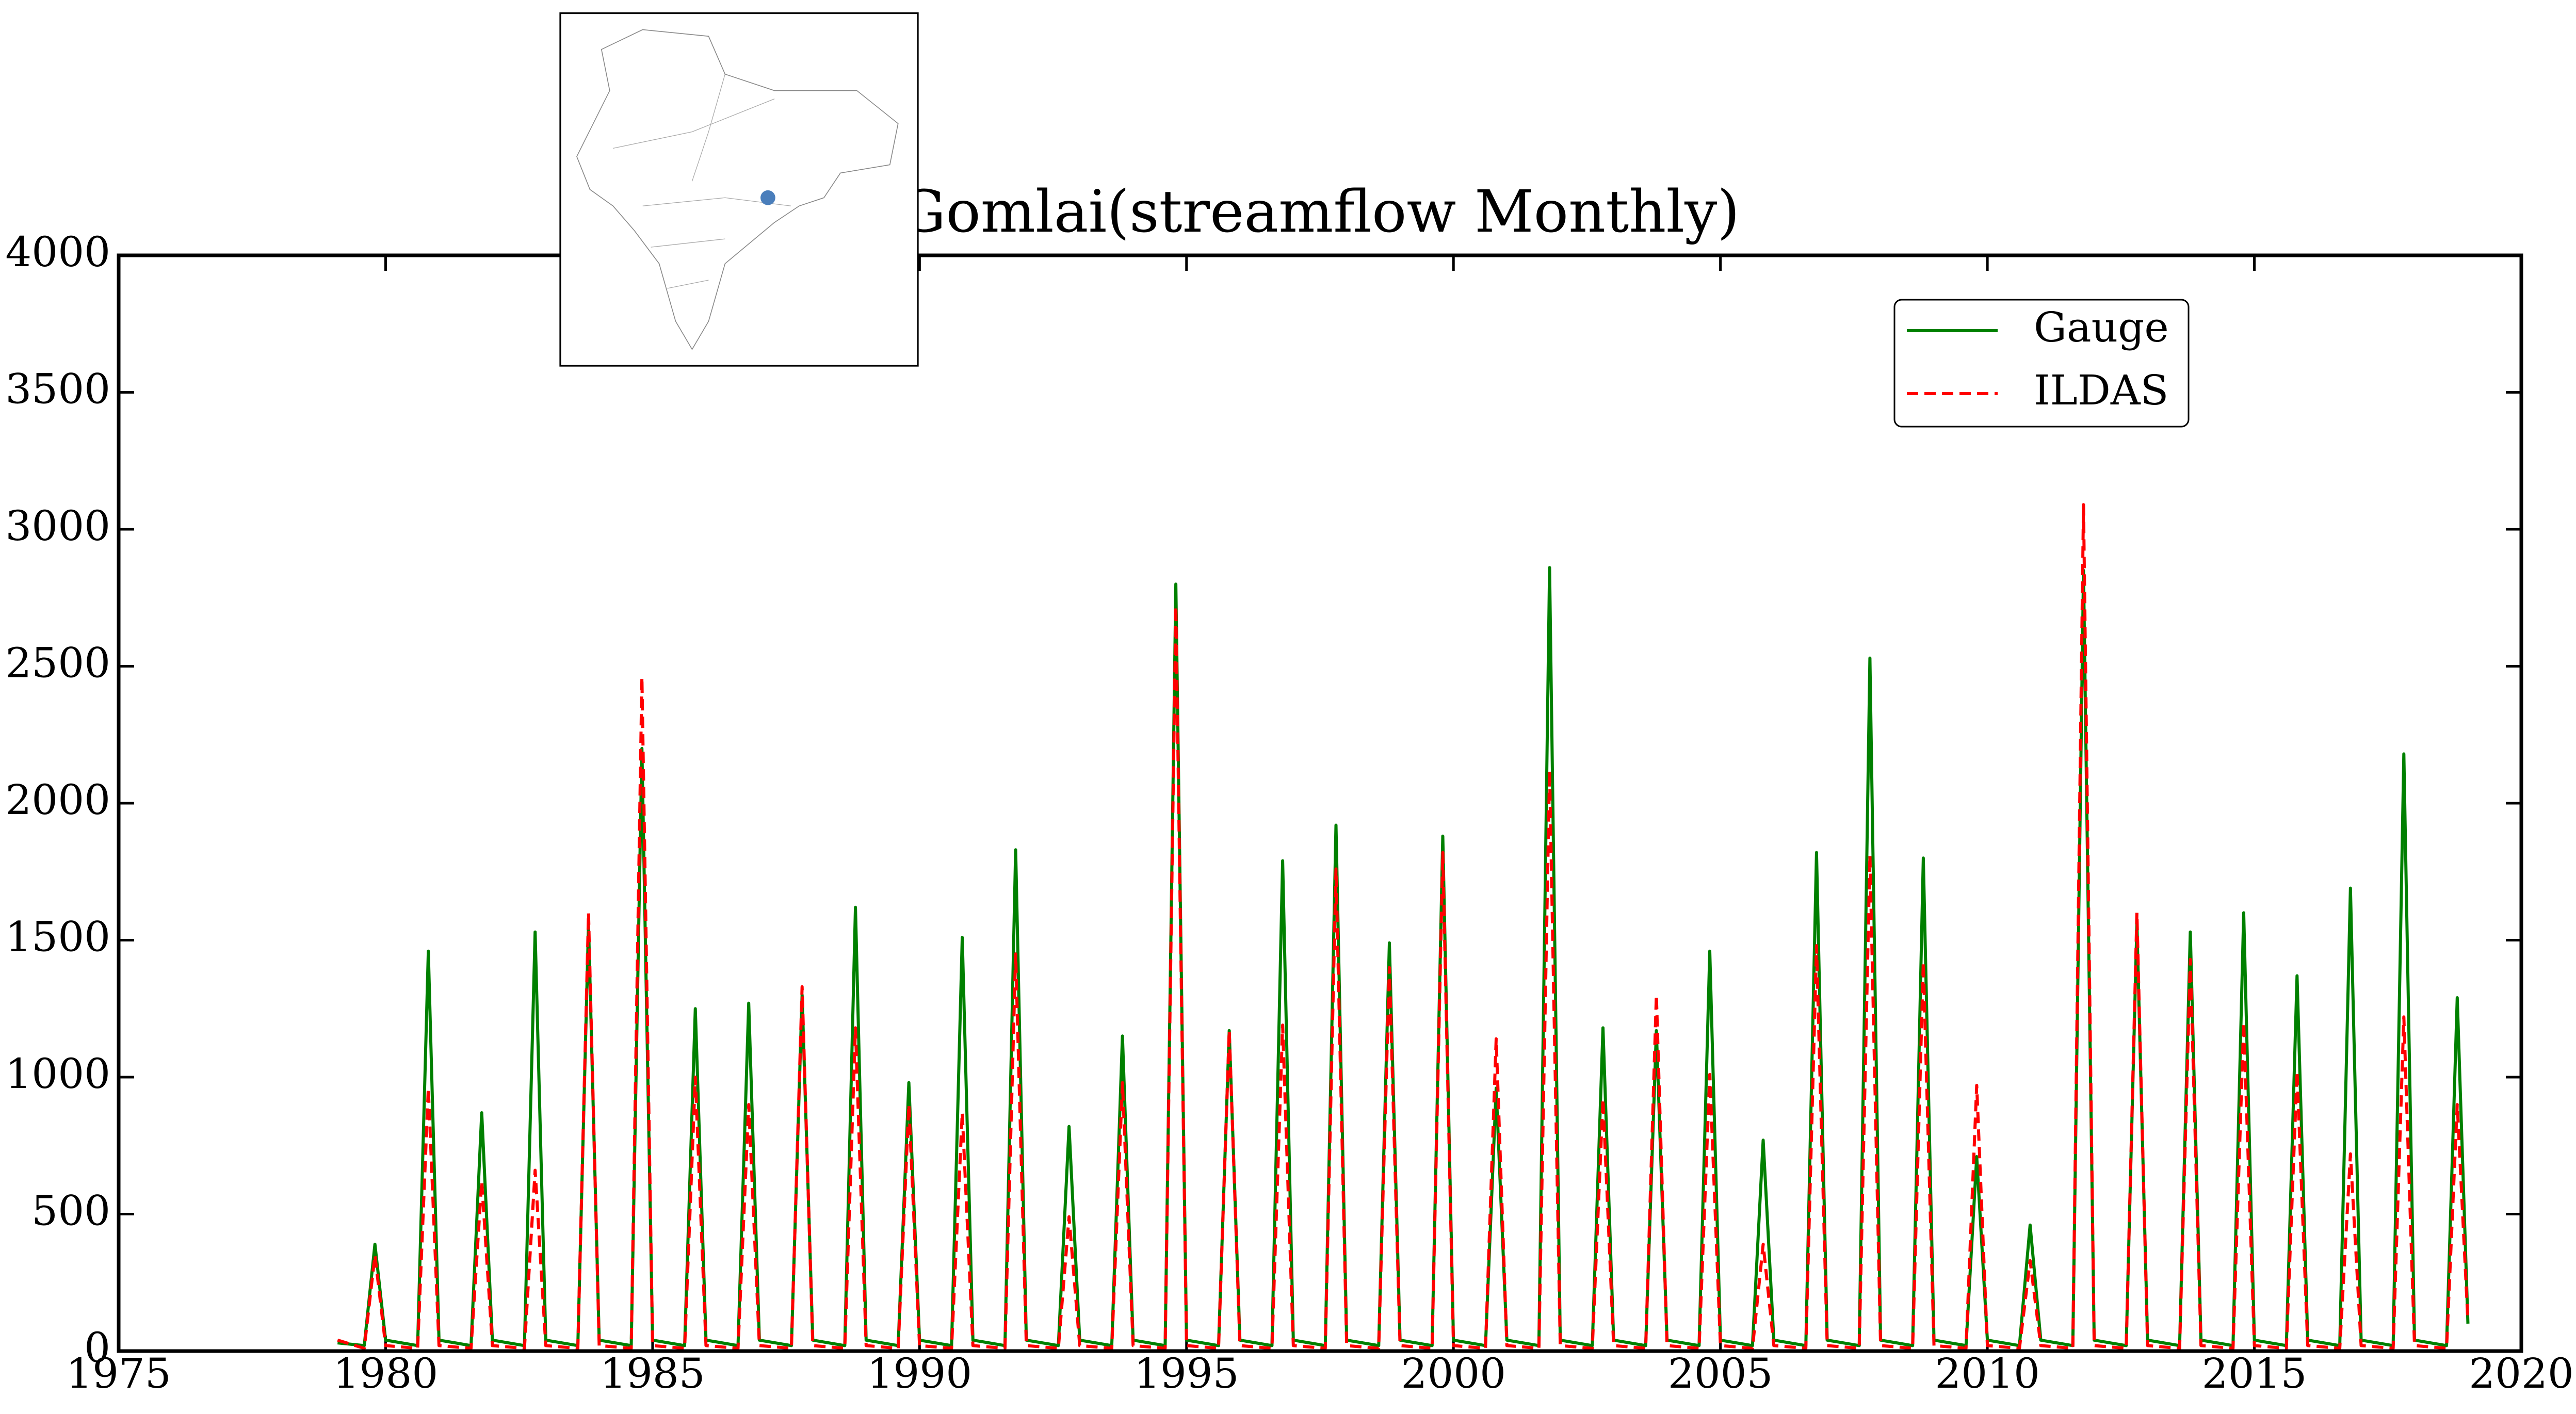  I want to click on x-tick-label: 1990, so click(920, 1374).